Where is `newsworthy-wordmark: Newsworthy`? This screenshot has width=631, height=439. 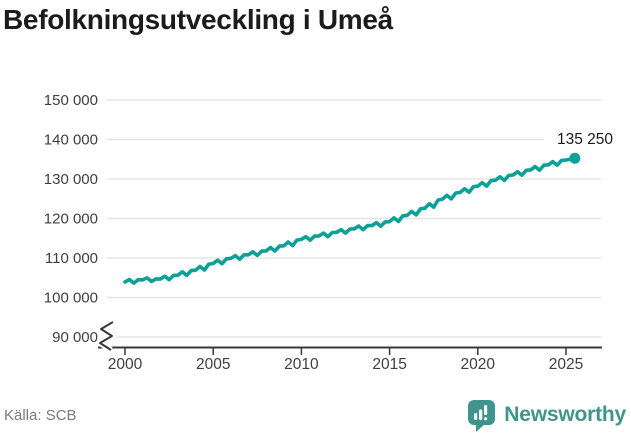 newsworthy-wordmark: Newsworthy is located at coordinates (565, 414).